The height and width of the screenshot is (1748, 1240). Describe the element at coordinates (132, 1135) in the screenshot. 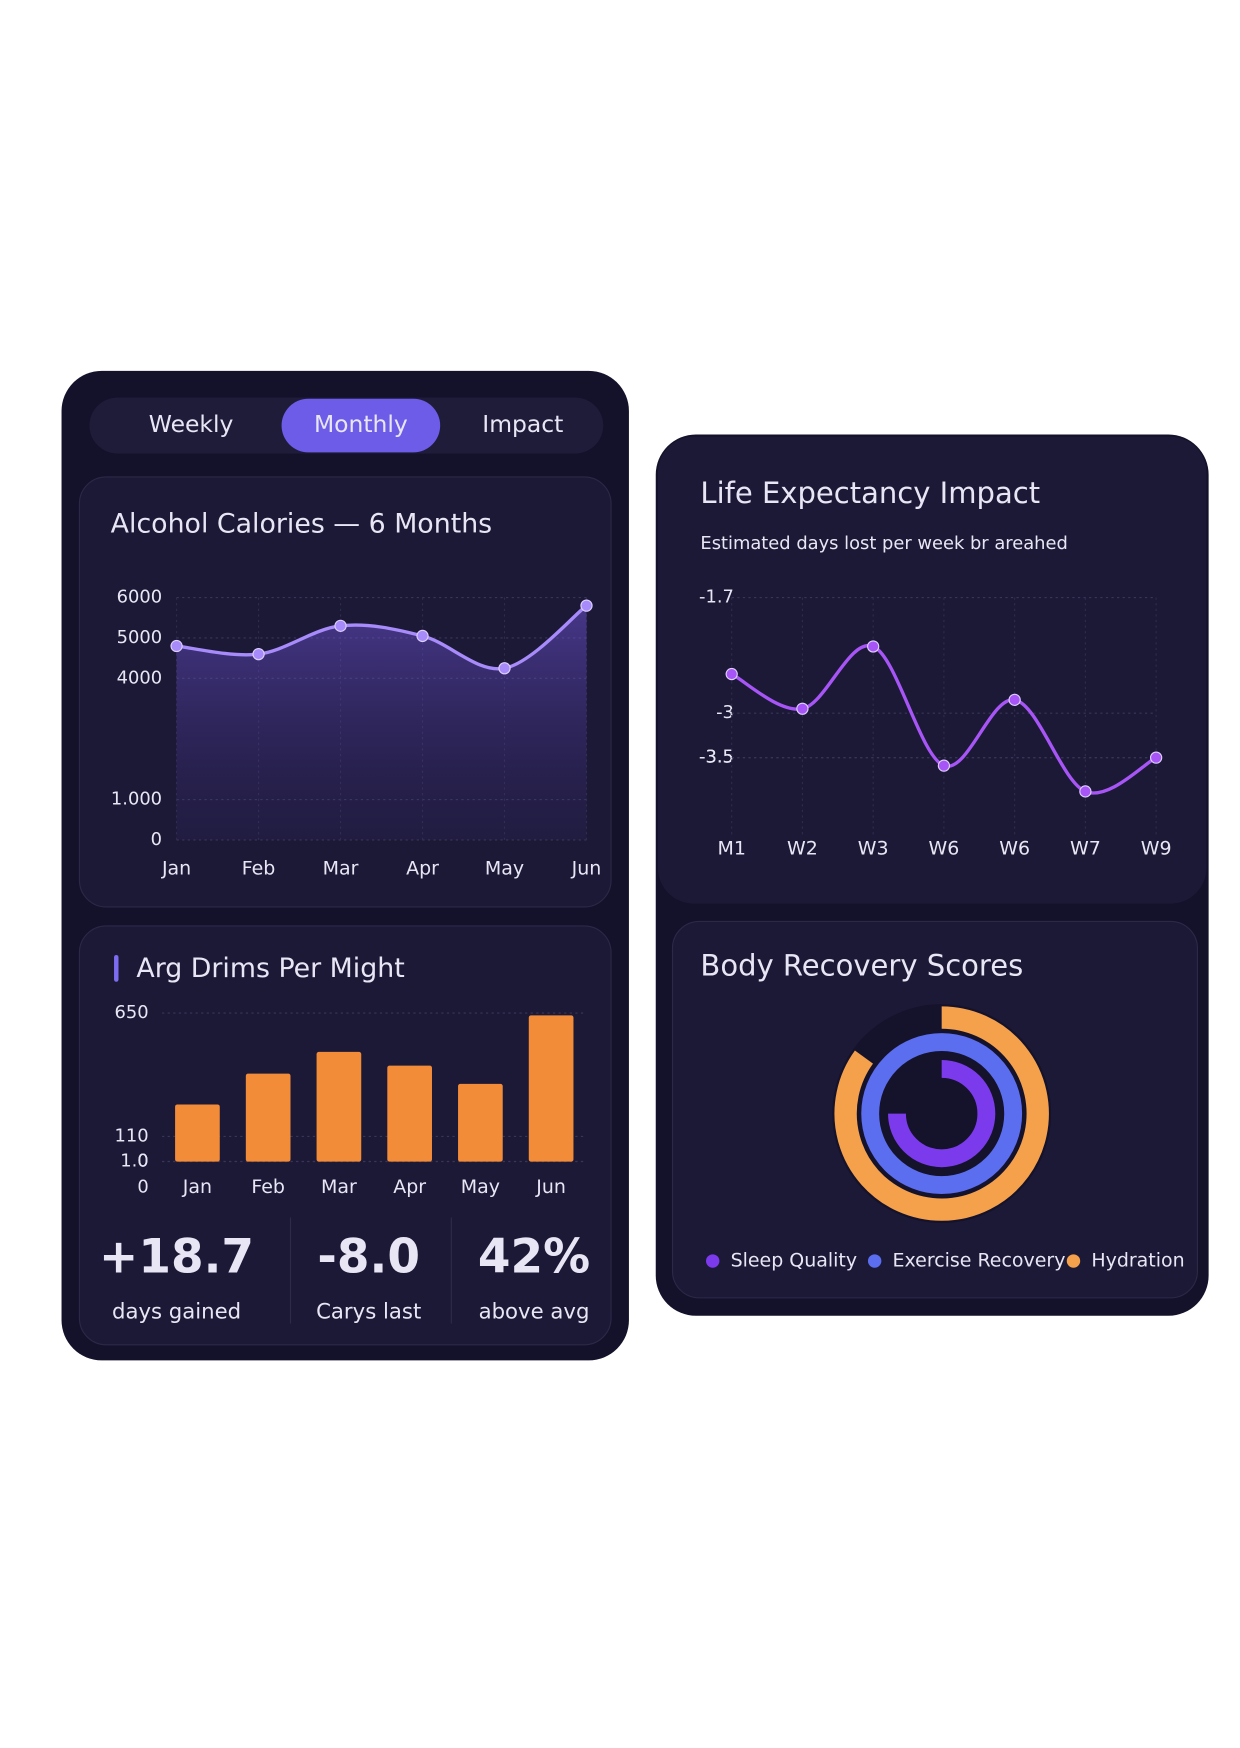

I see `y-tick-label: 110` at that location.